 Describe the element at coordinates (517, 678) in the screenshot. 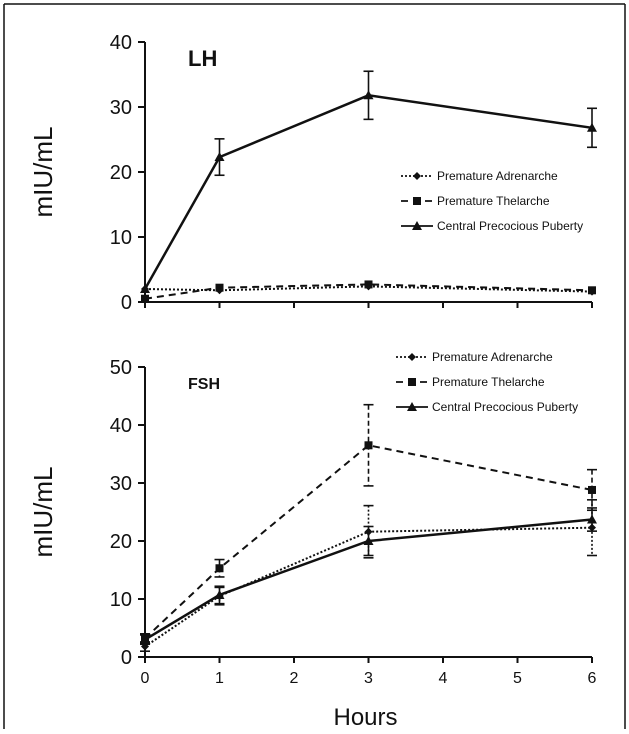

I see `x-tick-label: 5` at that location.